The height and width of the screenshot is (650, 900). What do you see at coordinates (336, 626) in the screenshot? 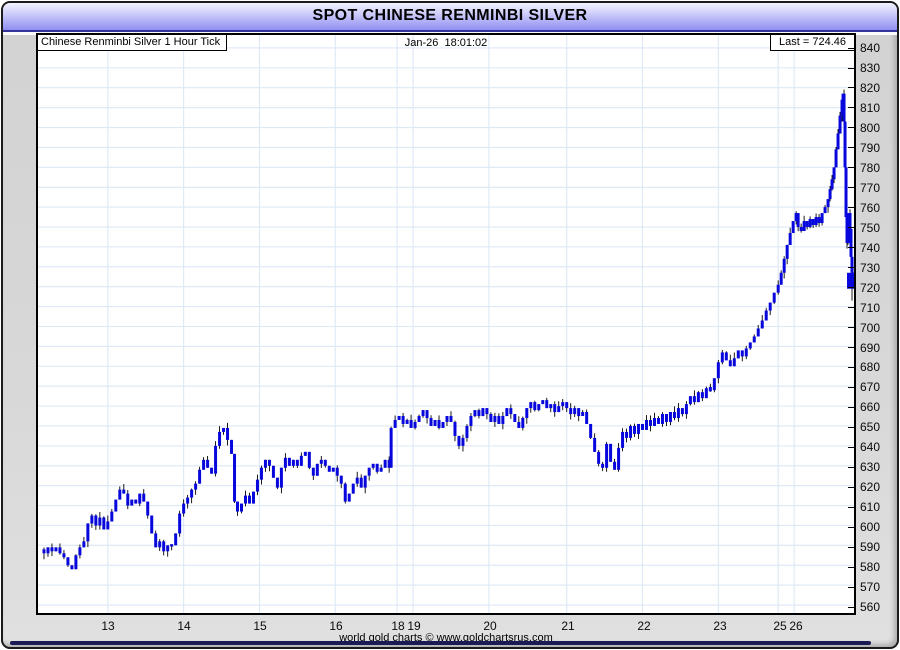
I see `x-axis-label: 16` at bounding box center [336, 626].